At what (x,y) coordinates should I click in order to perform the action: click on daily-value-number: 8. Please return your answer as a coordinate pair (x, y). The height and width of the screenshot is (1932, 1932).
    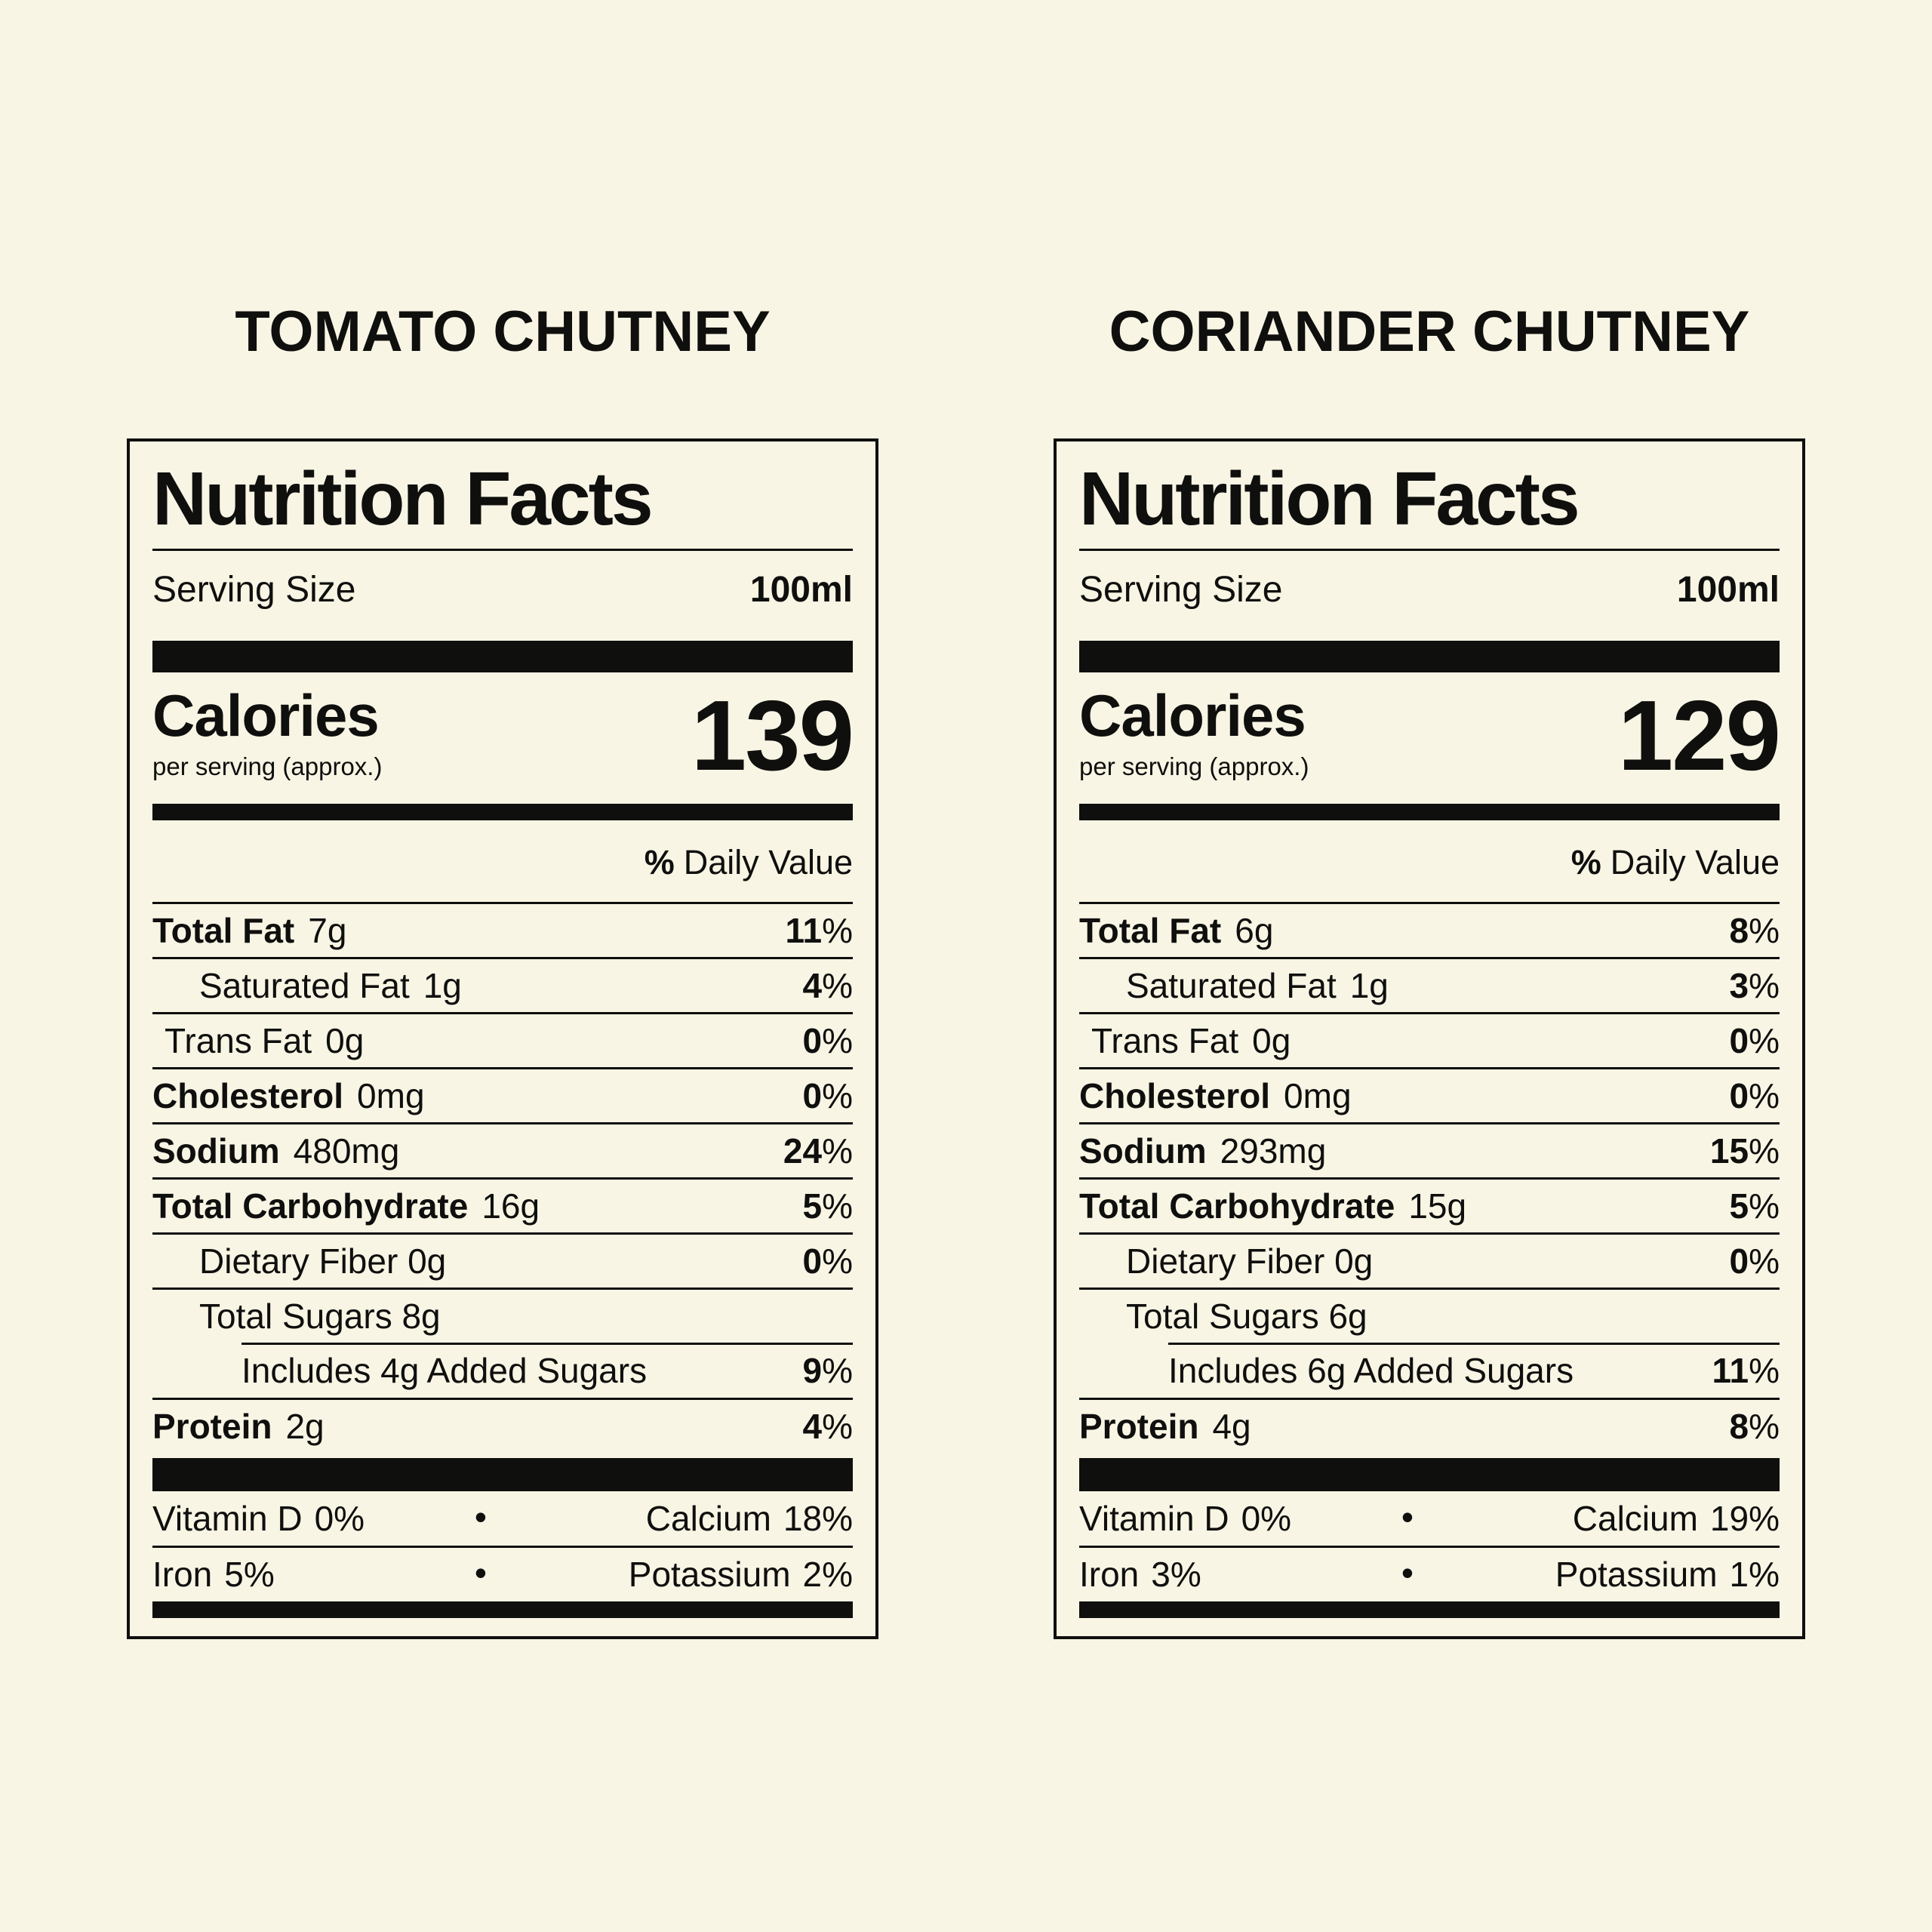
    Looking at the image, I should click on (1739, 930).